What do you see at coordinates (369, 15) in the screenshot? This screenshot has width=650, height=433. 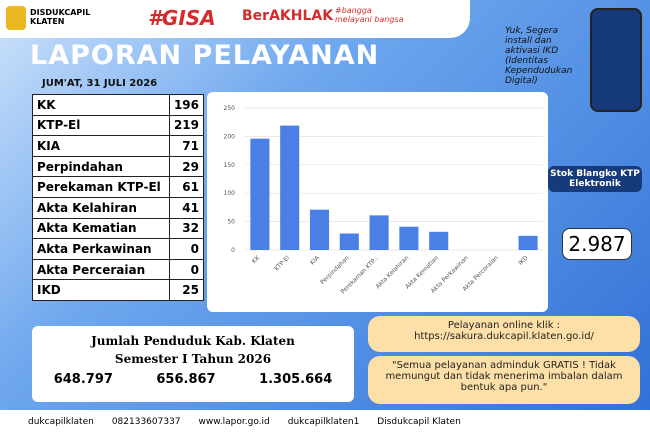 I see `tag: #bangga melayani bangsa` at bounding box center [369, 15].